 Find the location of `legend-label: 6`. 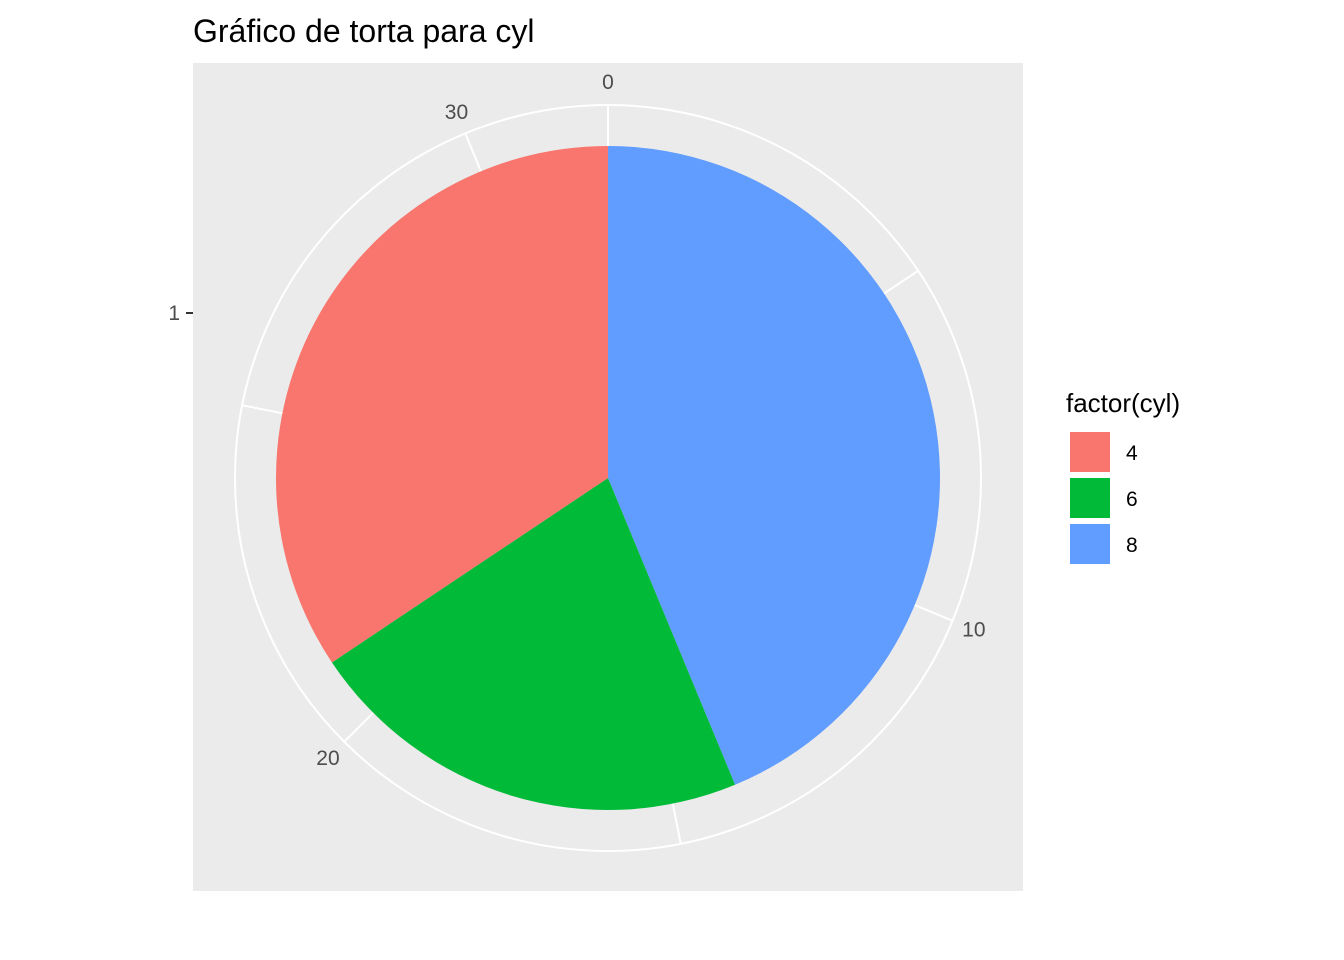

legend-label: 6 is located at coordinates (1132, 499).